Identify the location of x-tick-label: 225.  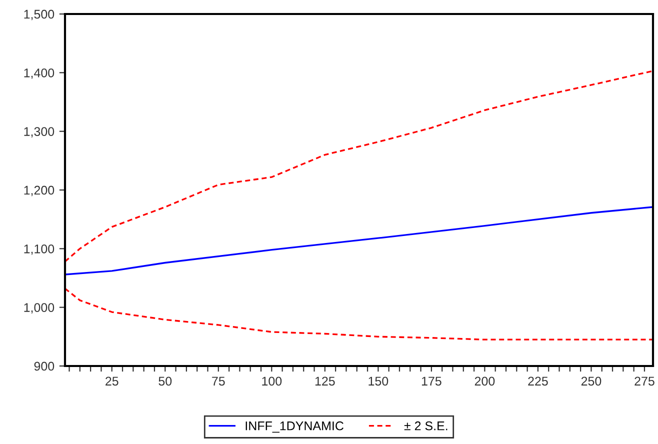
(538, 381).